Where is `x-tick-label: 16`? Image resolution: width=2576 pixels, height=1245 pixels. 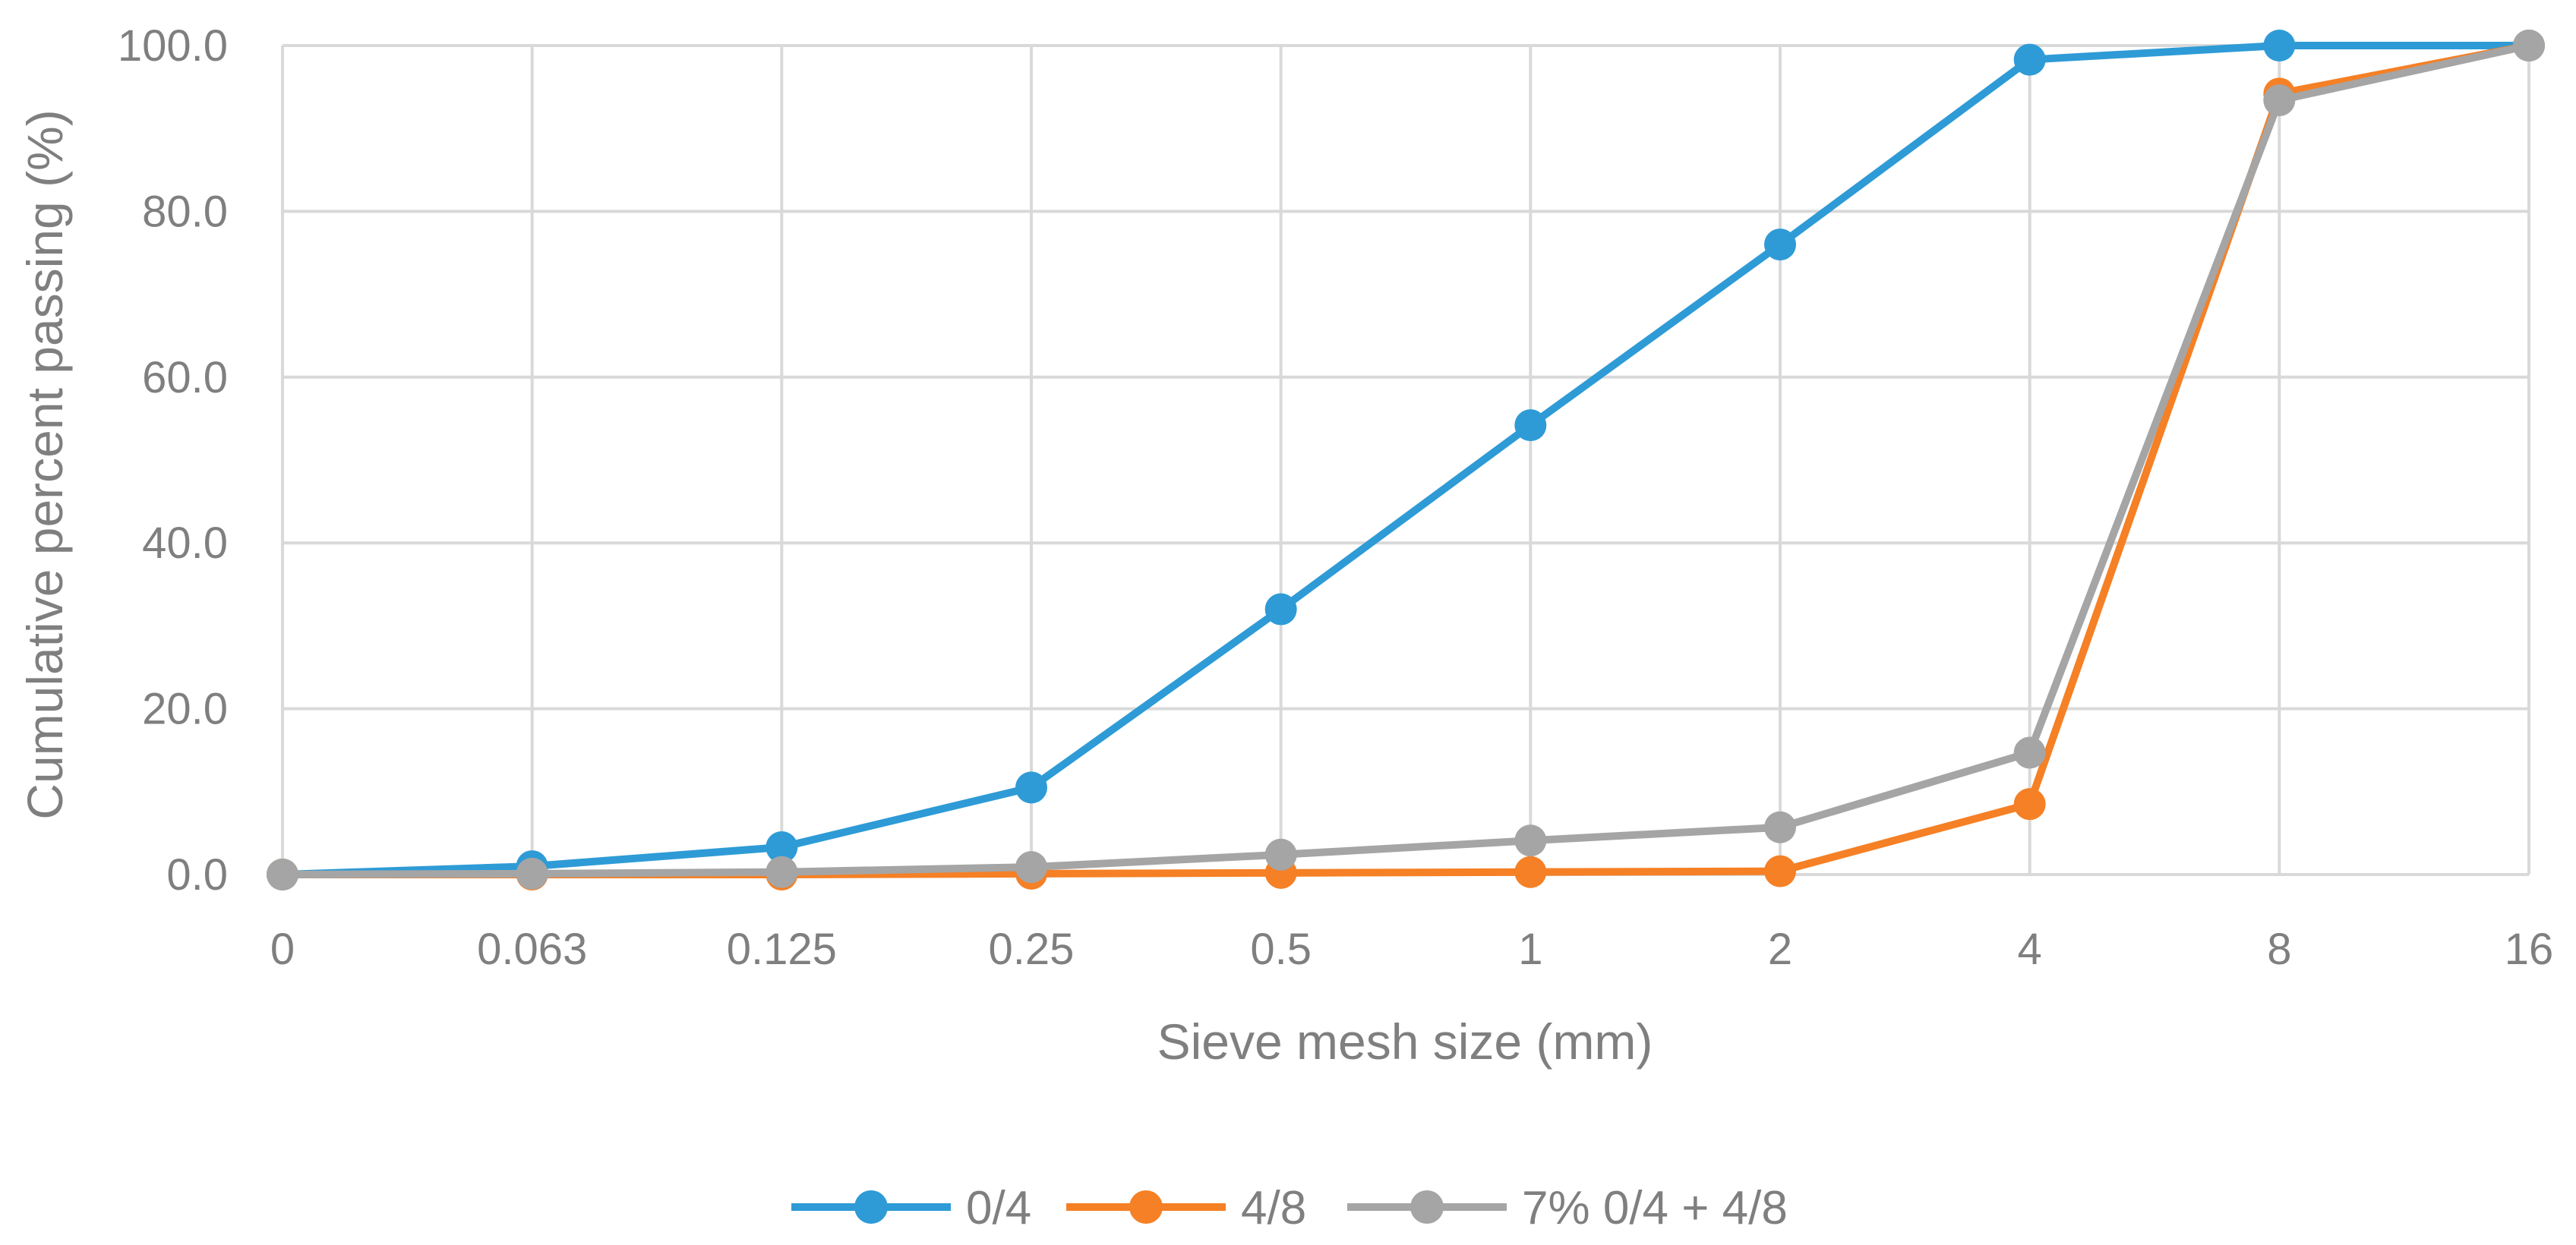
x-tick-label: 16 is located at coordinates (2529, 949).